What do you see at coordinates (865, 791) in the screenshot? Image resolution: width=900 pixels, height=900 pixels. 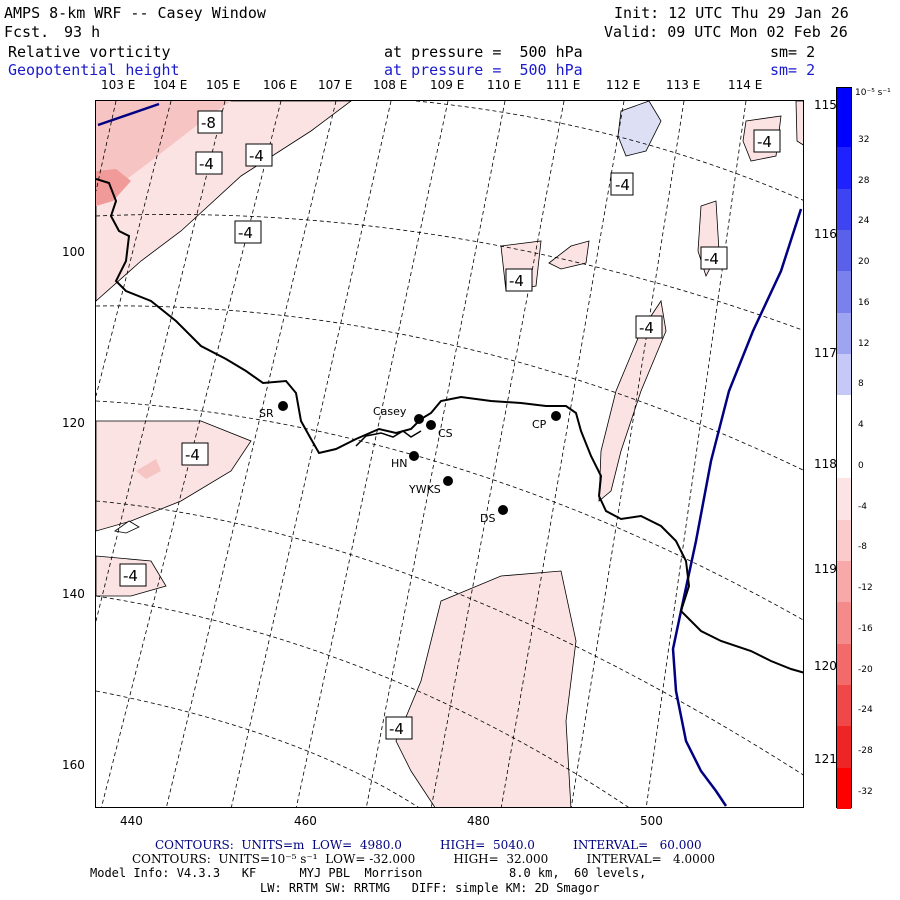 I see `colorbar-tick-label: -32` at bounding box center [865, 791].